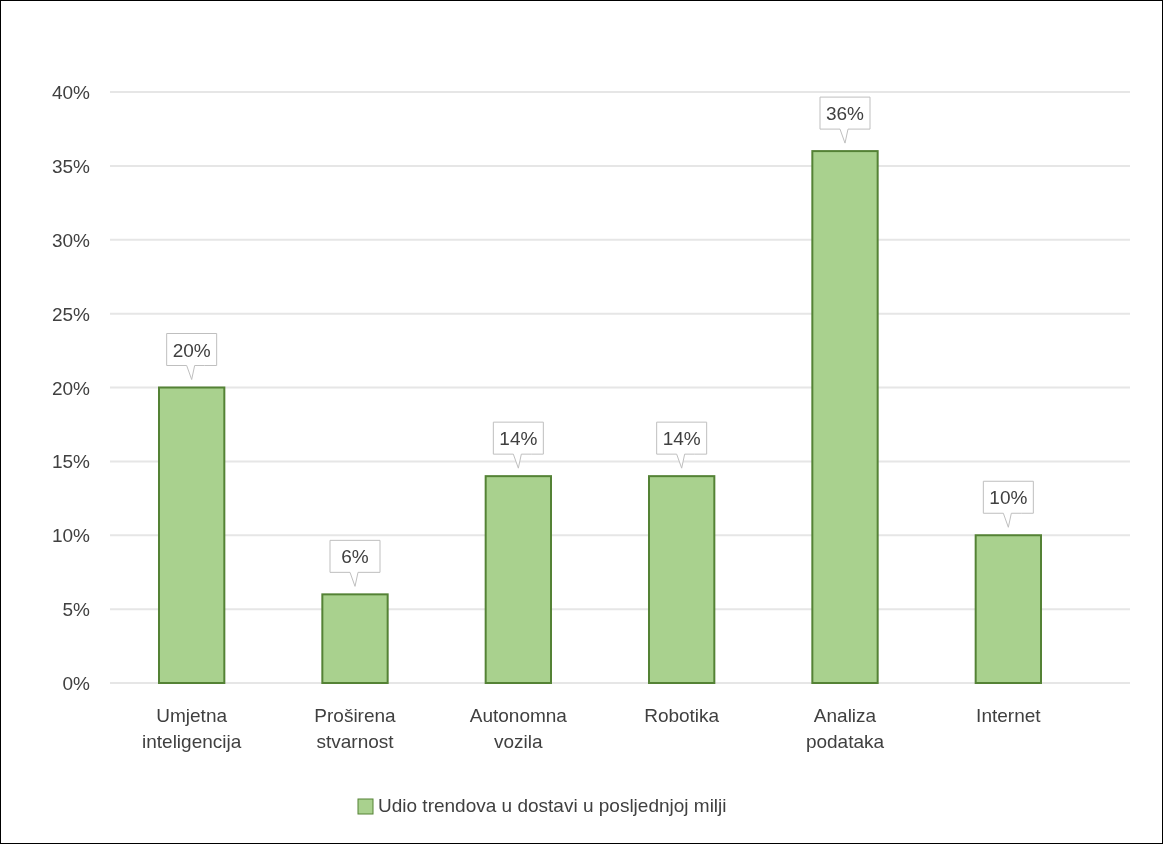 This screenshot has height=844, width=1163. I want to click on x-tick-label: Umjetna inteligencija, so click(192, 728).